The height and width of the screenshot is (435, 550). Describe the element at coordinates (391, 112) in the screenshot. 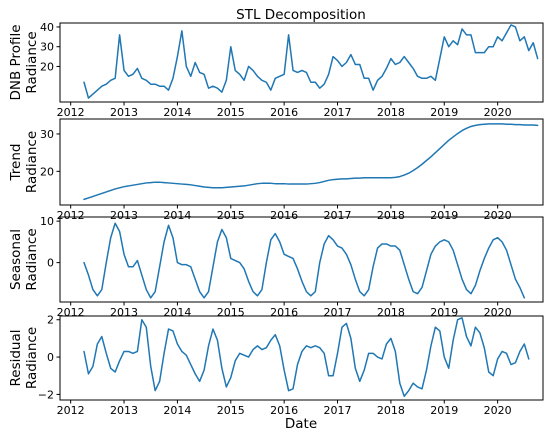

I see `x-tick-label-observed-2018: 2018` at that location.